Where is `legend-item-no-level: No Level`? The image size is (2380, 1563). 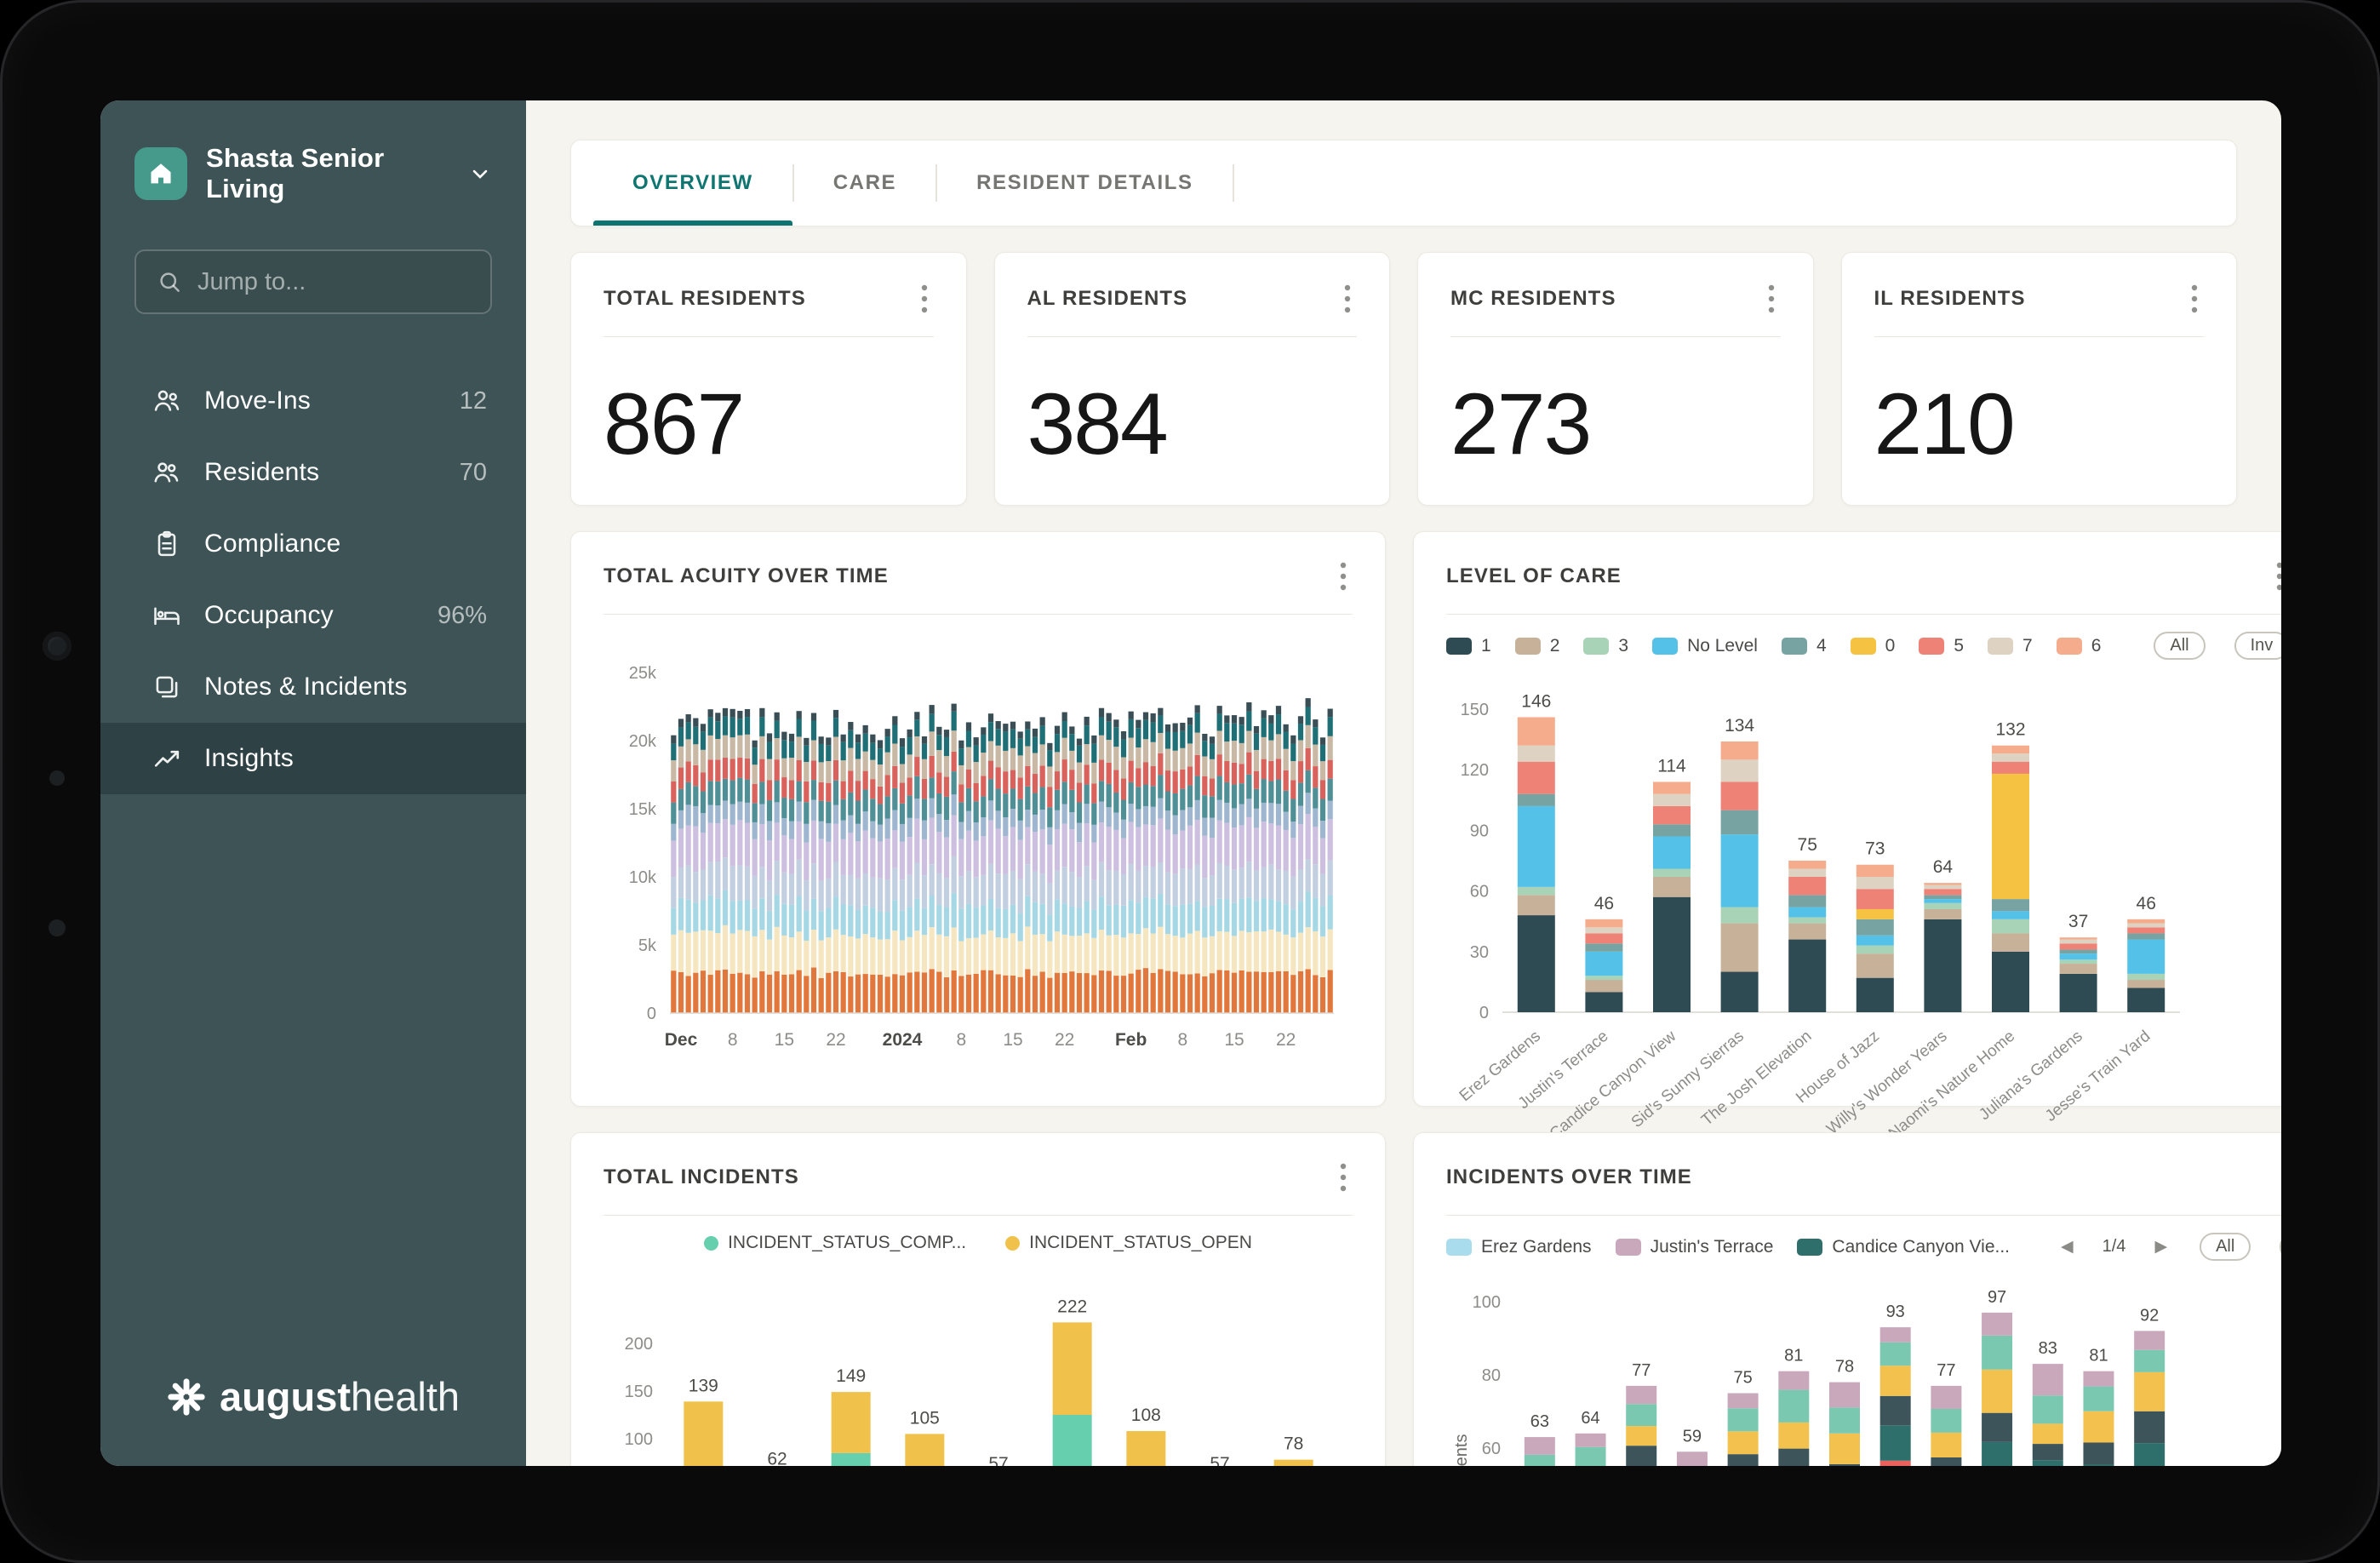 legend-item-no-level: No Level is located at coordinates (1705, 646).